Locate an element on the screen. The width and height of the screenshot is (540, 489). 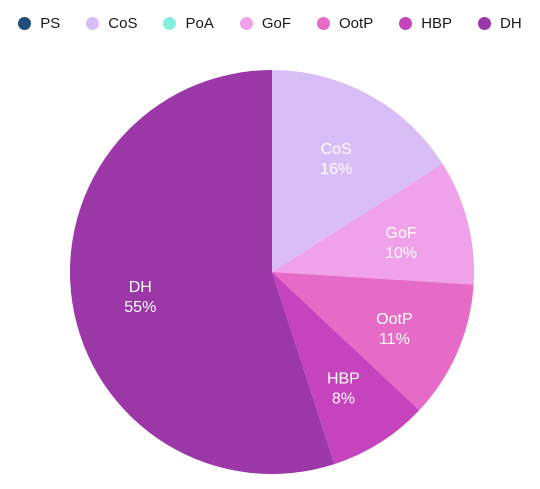
slice-value-dh: 55% is located at coordinates (140, 307).